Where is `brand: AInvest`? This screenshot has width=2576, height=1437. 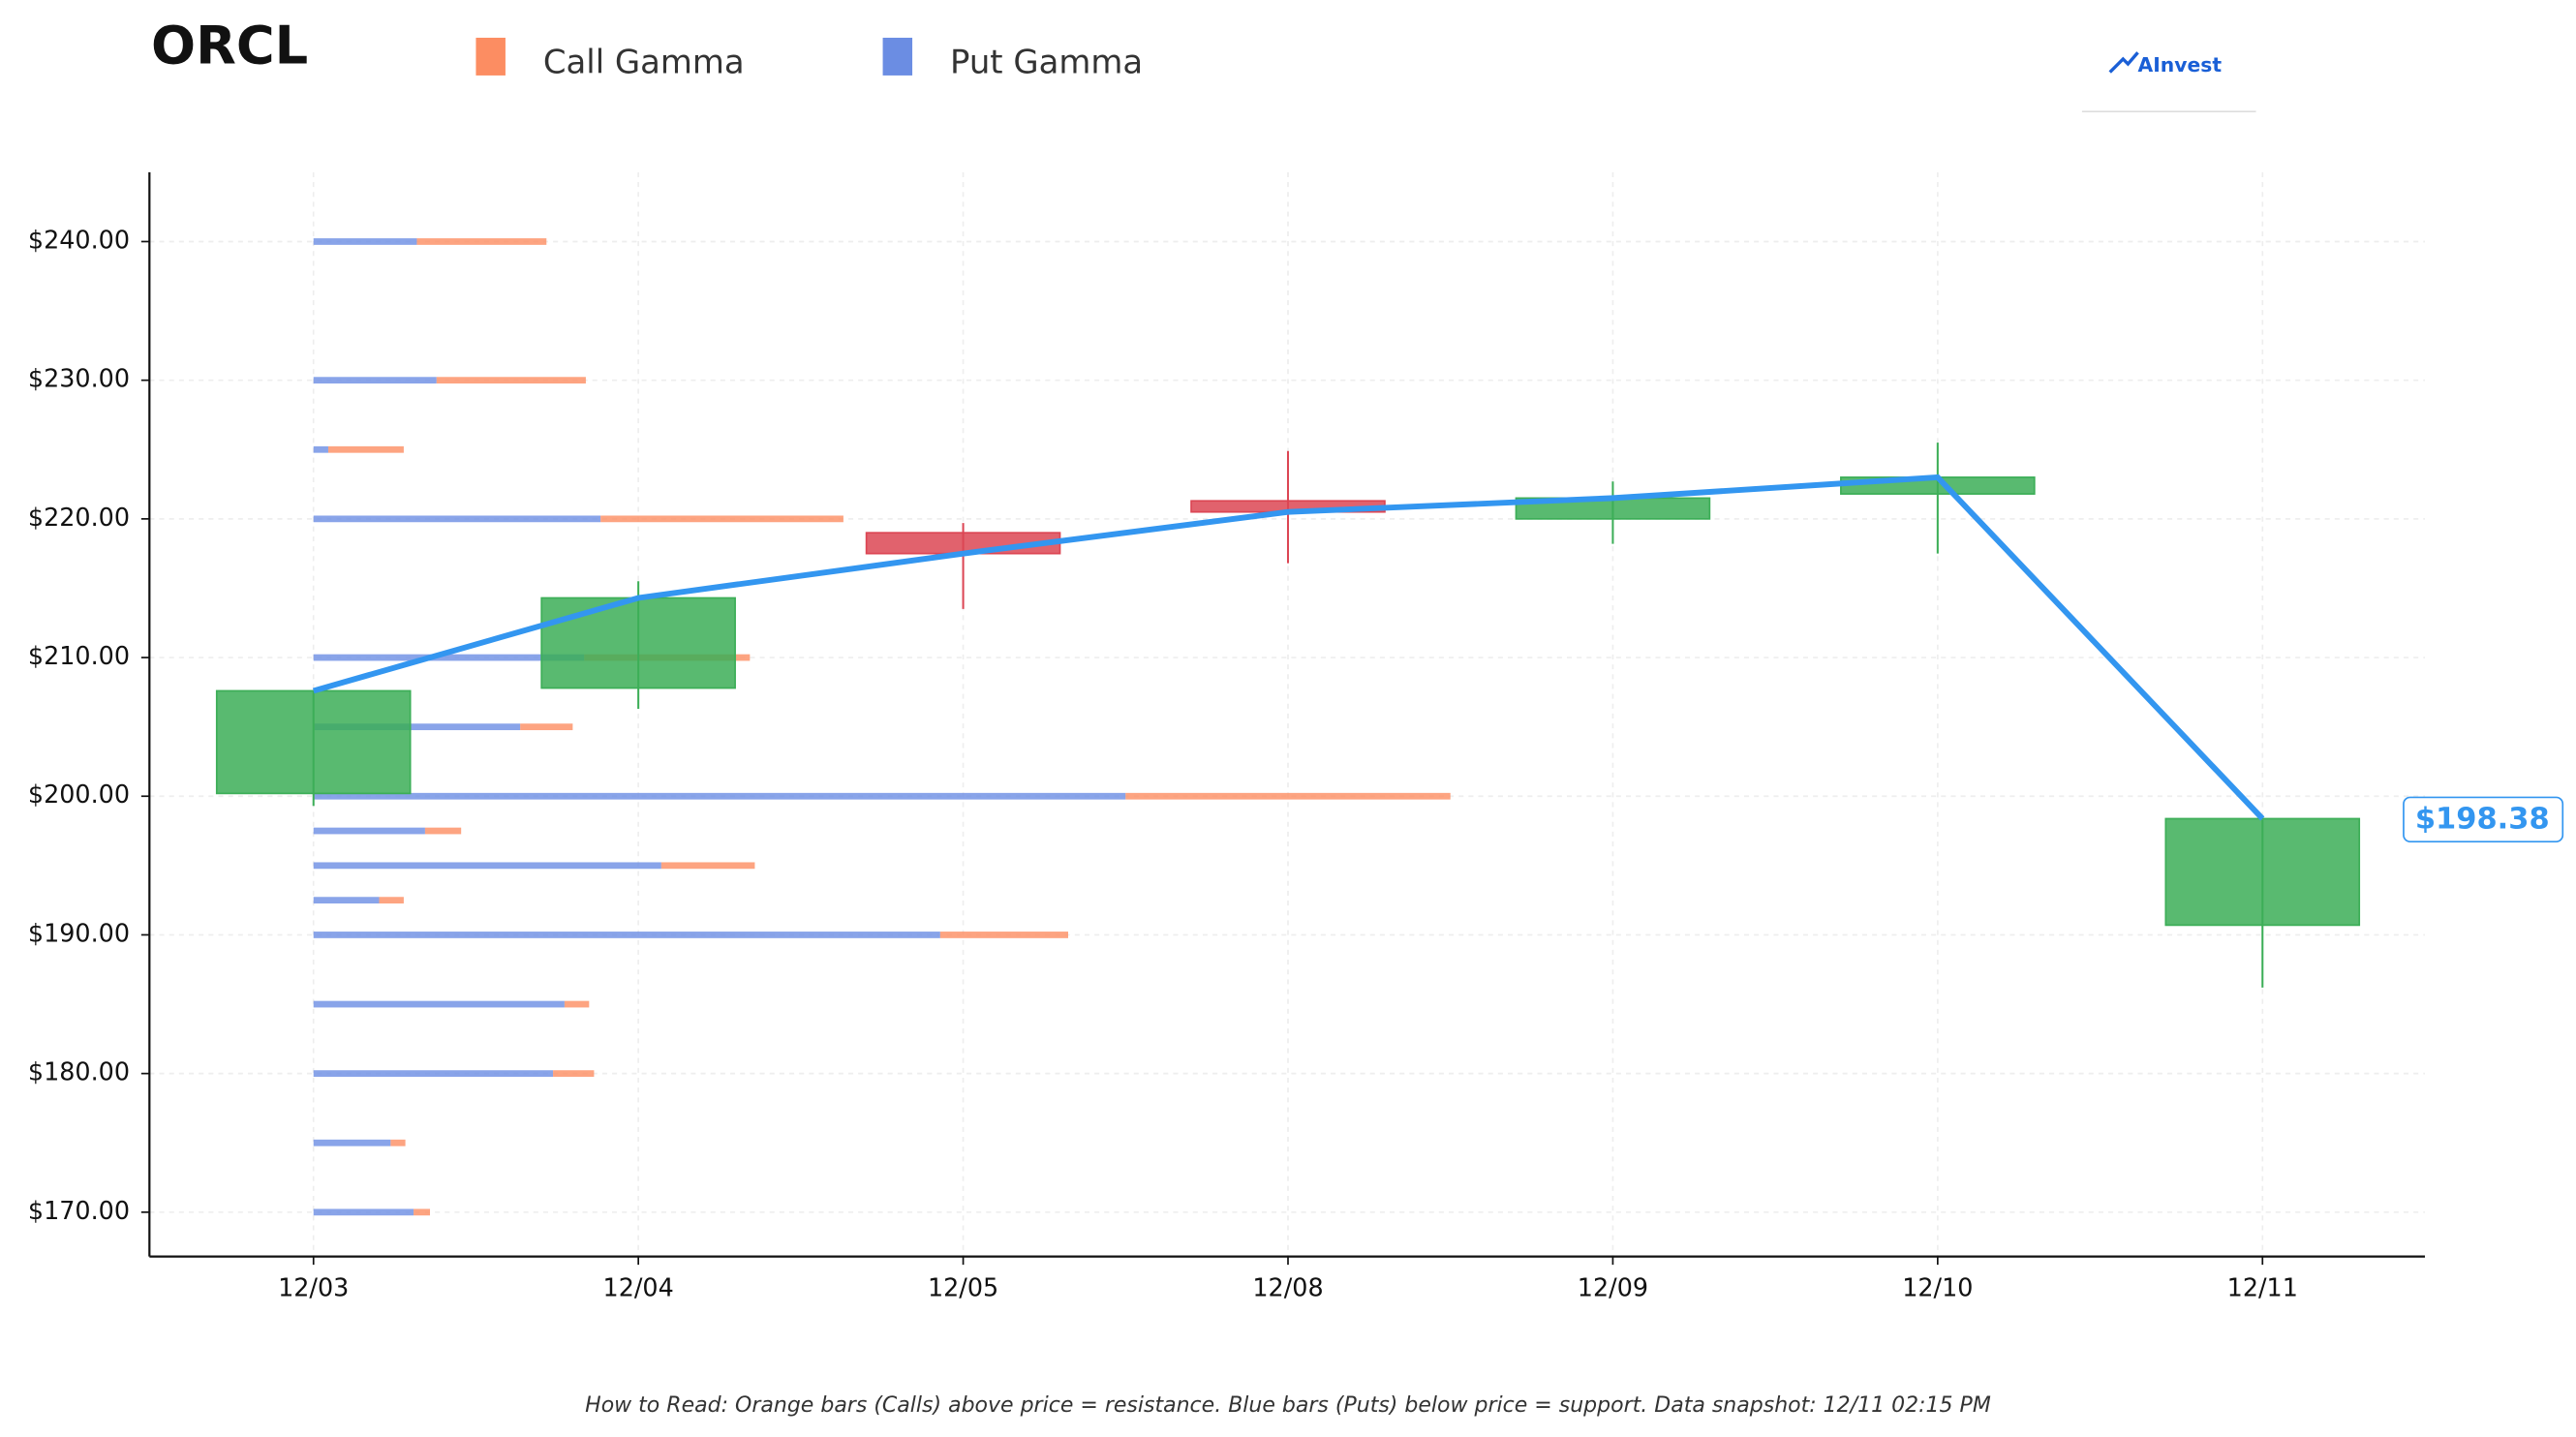
brand: AInvest is located at coordinates (2180, 65).